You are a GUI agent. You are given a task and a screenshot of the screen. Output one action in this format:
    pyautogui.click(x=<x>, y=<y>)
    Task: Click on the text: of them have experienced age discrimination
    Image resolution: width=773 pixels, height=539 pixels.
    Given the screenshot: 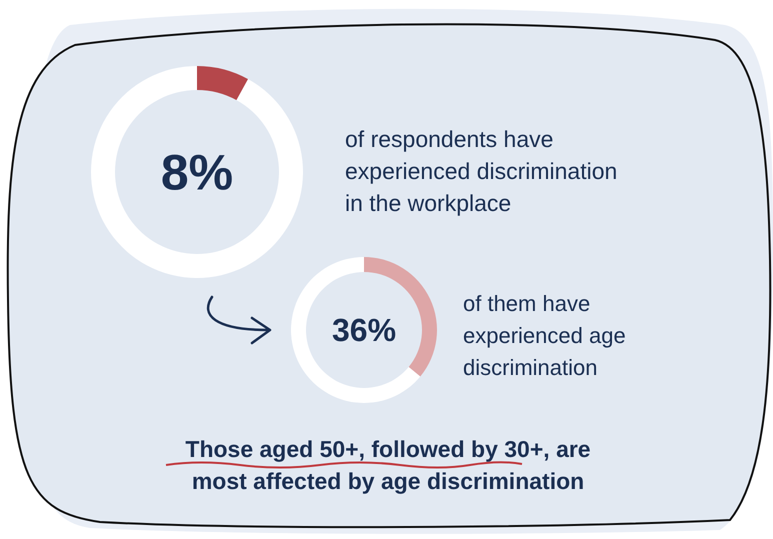 What is the action you would take?
    pyautogui.click(x=544, y=335)
    